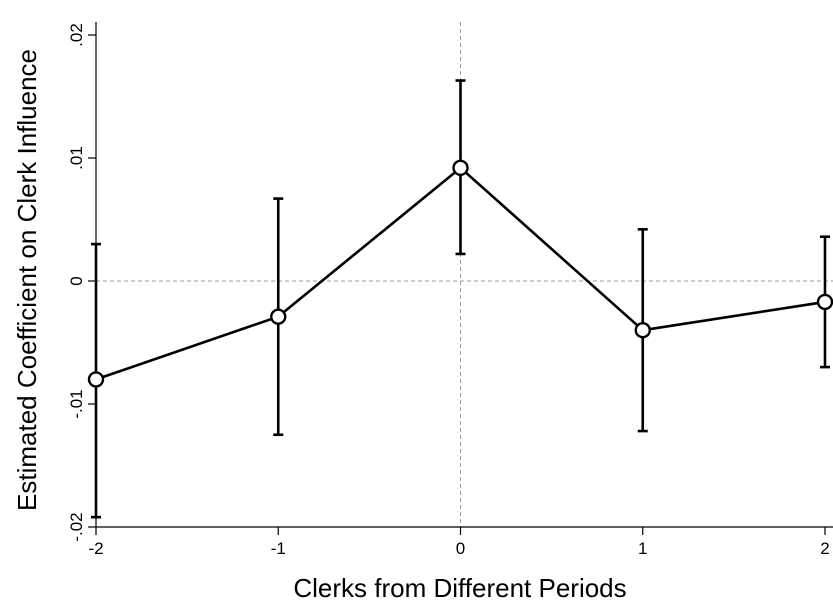  What do you see at coordinates (459, 588) in the screenshot?
I see `x-axis-title: Clerks from Different Periods` at bounding box center [459, 588].